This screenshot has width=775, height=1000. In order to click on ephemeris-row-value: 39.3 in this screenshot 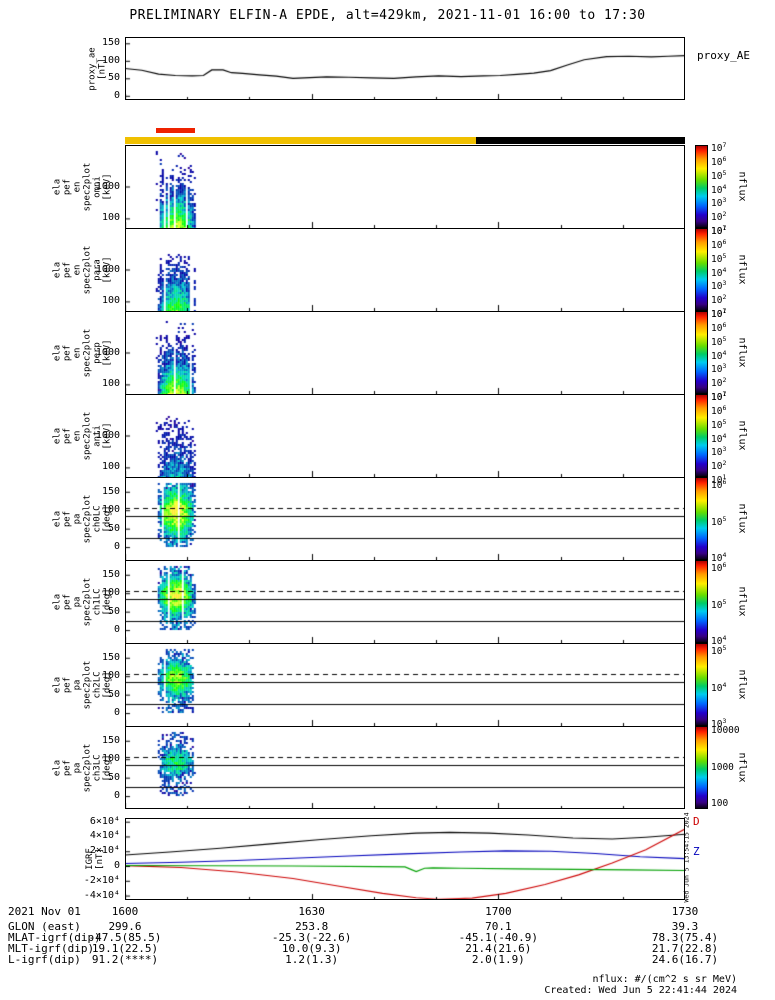, I will do `click(685, 926)`.